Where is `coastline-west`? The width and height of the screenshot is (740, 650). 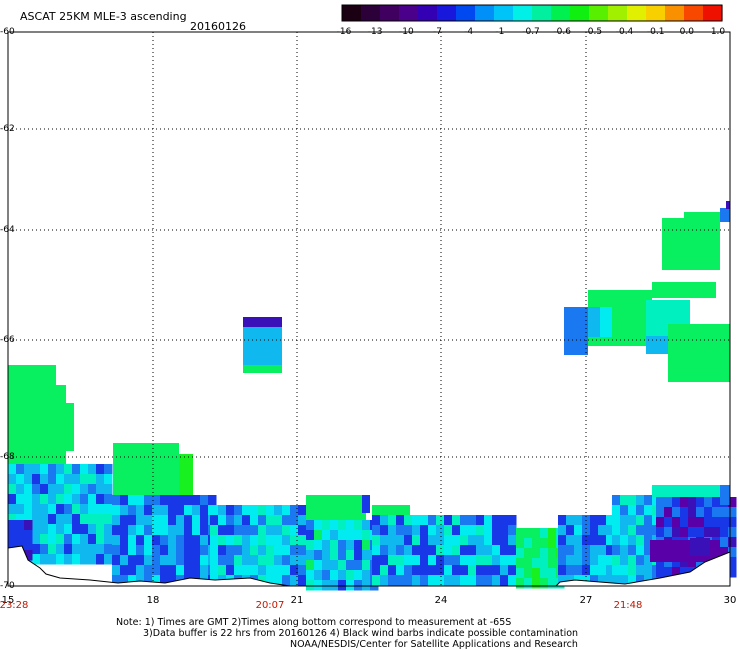
coastline-west is located at coordinates (149, 566).